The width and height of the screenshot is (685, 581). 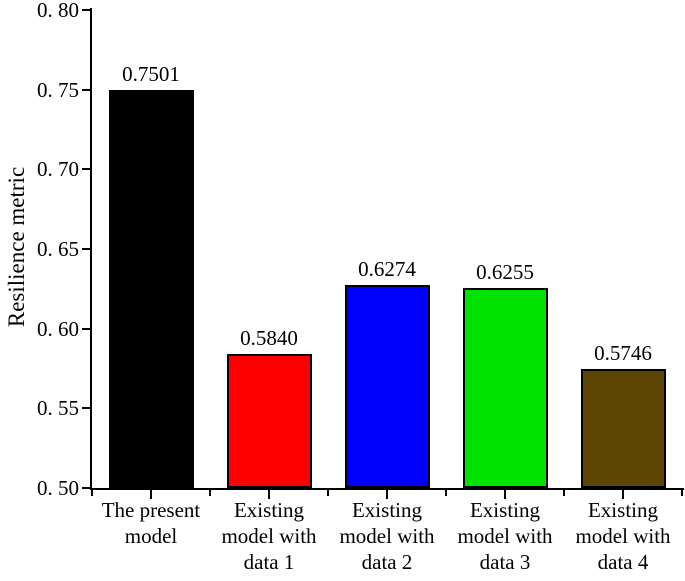 What do you see at coordinates (58, 488) in the screenshot?
I see `y-tick-label: 0. 50` at bounding box center [58, 488].